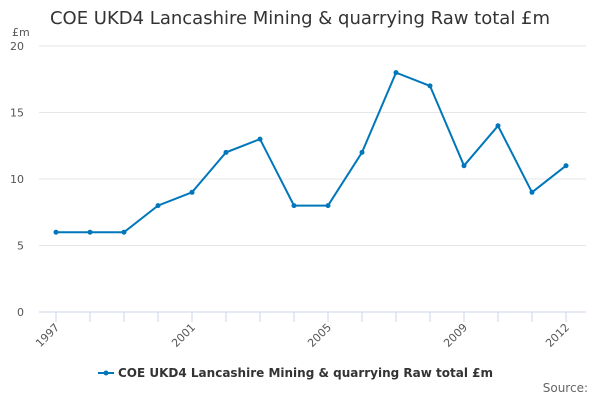 The width and height of the screenshot is (600, 400). Describe the element at coordinates (319, 335) in the screenshot. I see `x-tick-label: 2005` at that location.